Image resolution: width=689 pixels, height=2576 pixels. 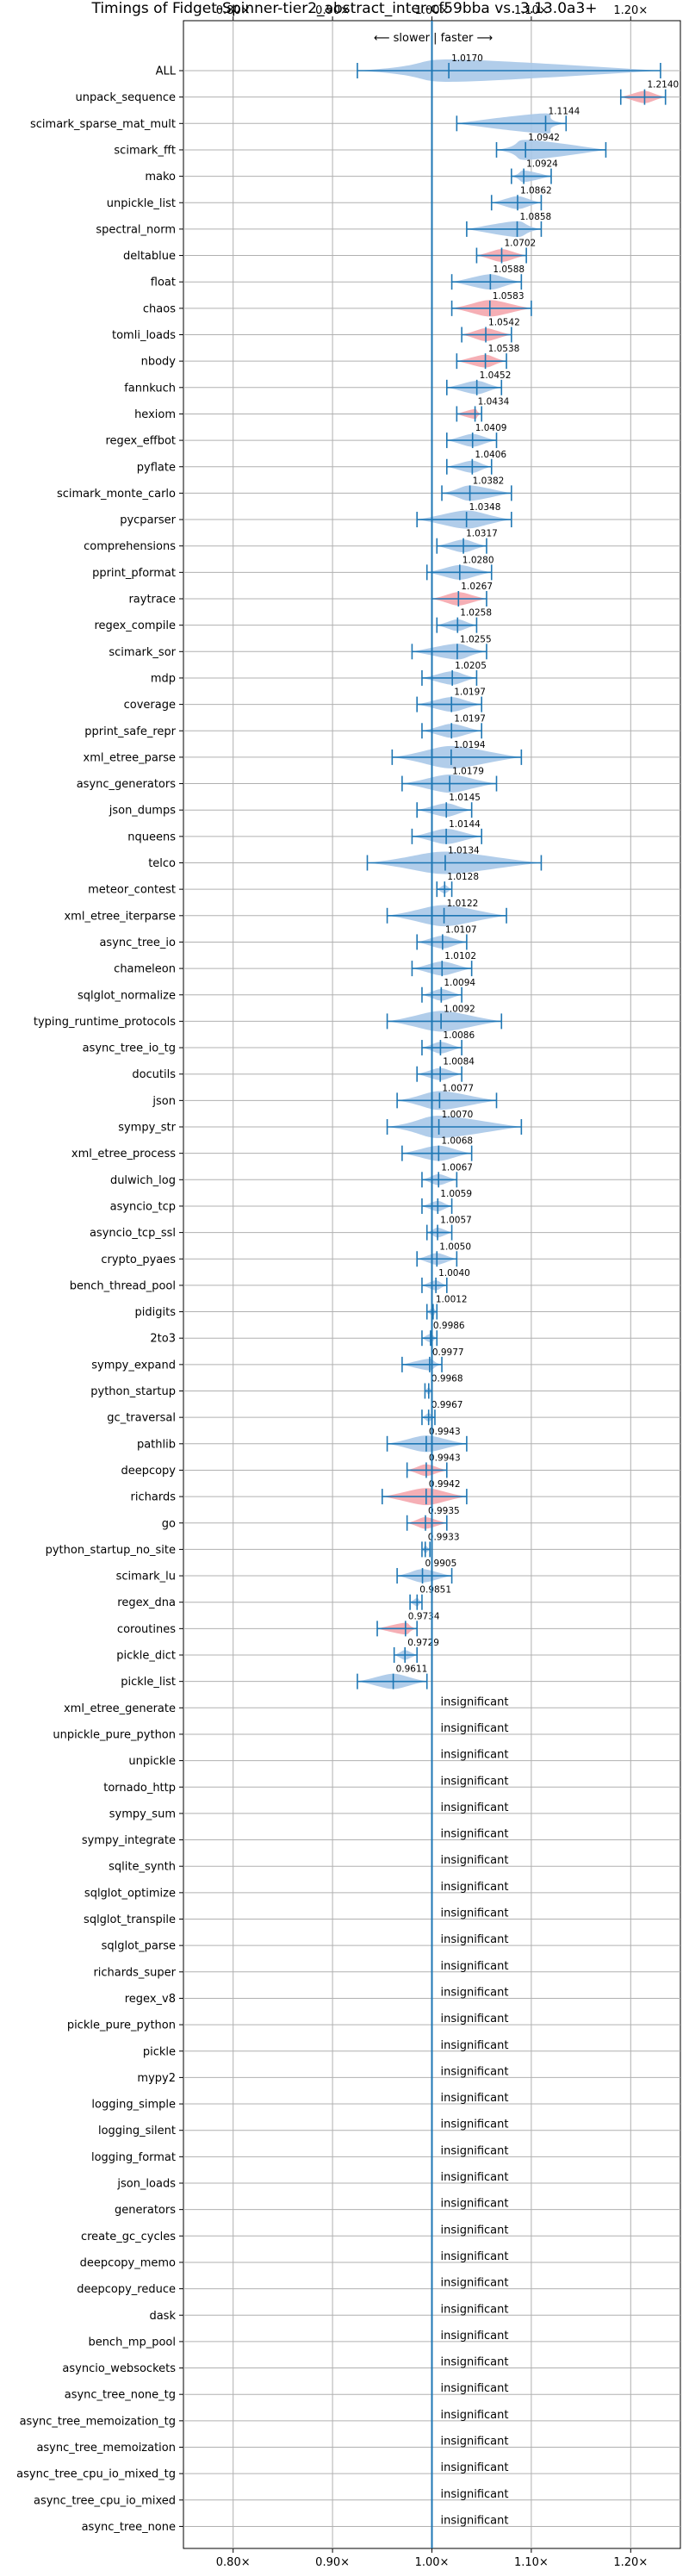 What do you see at coordinates (146, 1603) in the screenshot?
I see `benchmark-label: regex_dna` at bounding box center [146, 1603].